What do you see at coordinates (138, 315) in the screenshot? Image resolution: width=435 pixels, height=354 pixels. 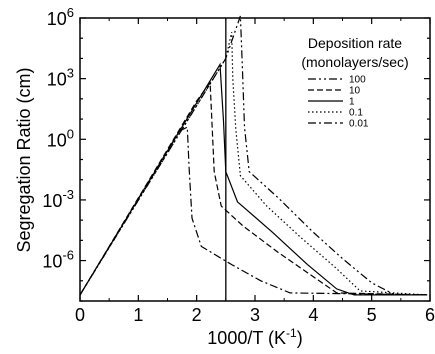 I see `x-tick-label: 1` at bounding box center [138, 315].